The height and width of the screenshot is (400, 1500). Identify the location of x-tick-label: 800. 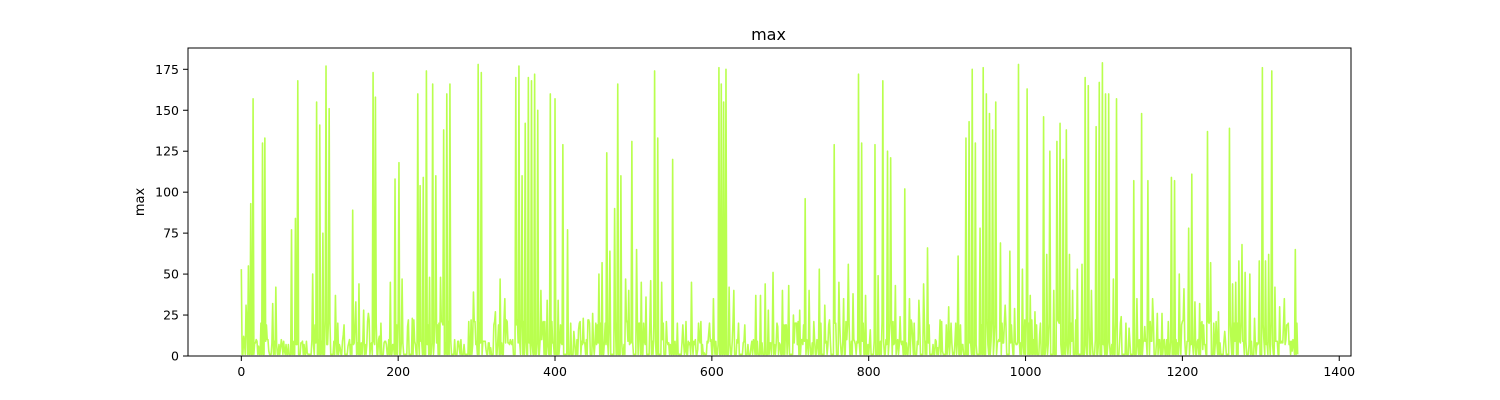
(869, 371).